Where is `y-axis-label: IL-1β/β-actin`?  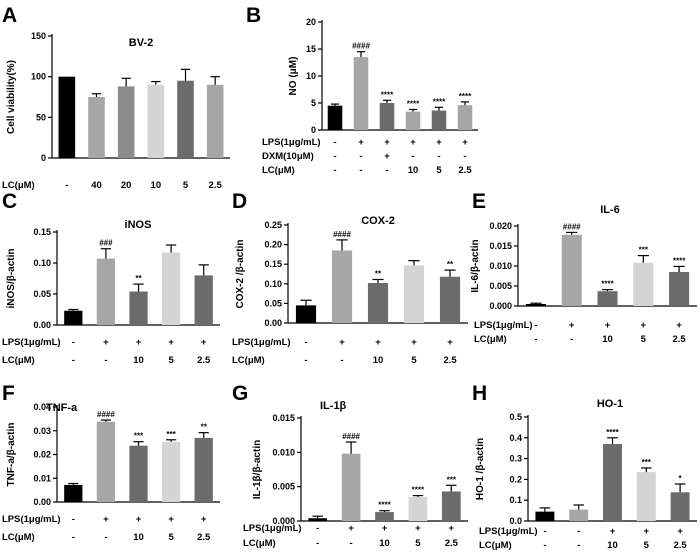 y-axis-label: IL-1β/β-actin is located at coordinates (257, 469).